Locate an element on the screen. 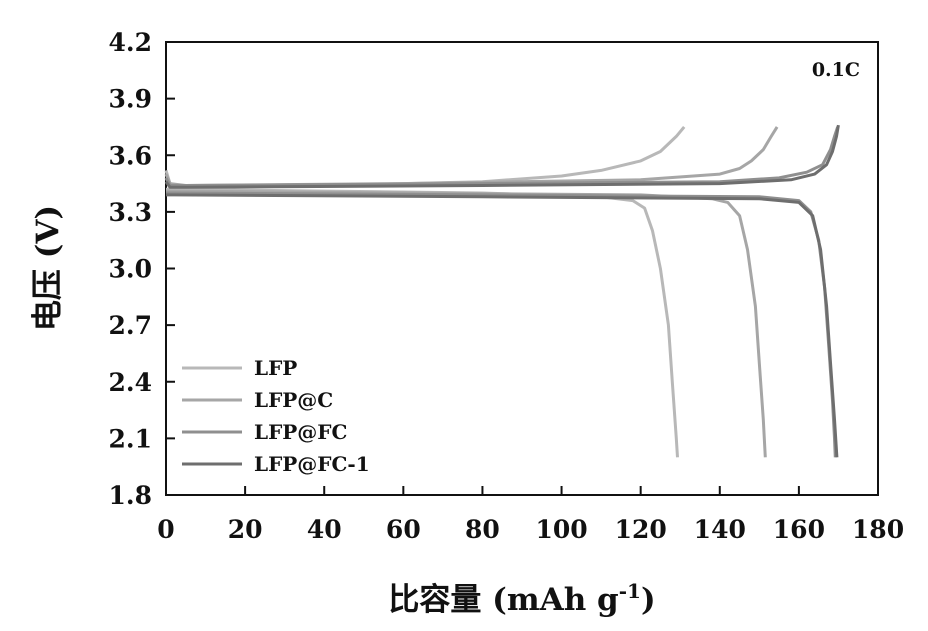  y-tick-label: 2.7 is located at coordinates (131, 325).